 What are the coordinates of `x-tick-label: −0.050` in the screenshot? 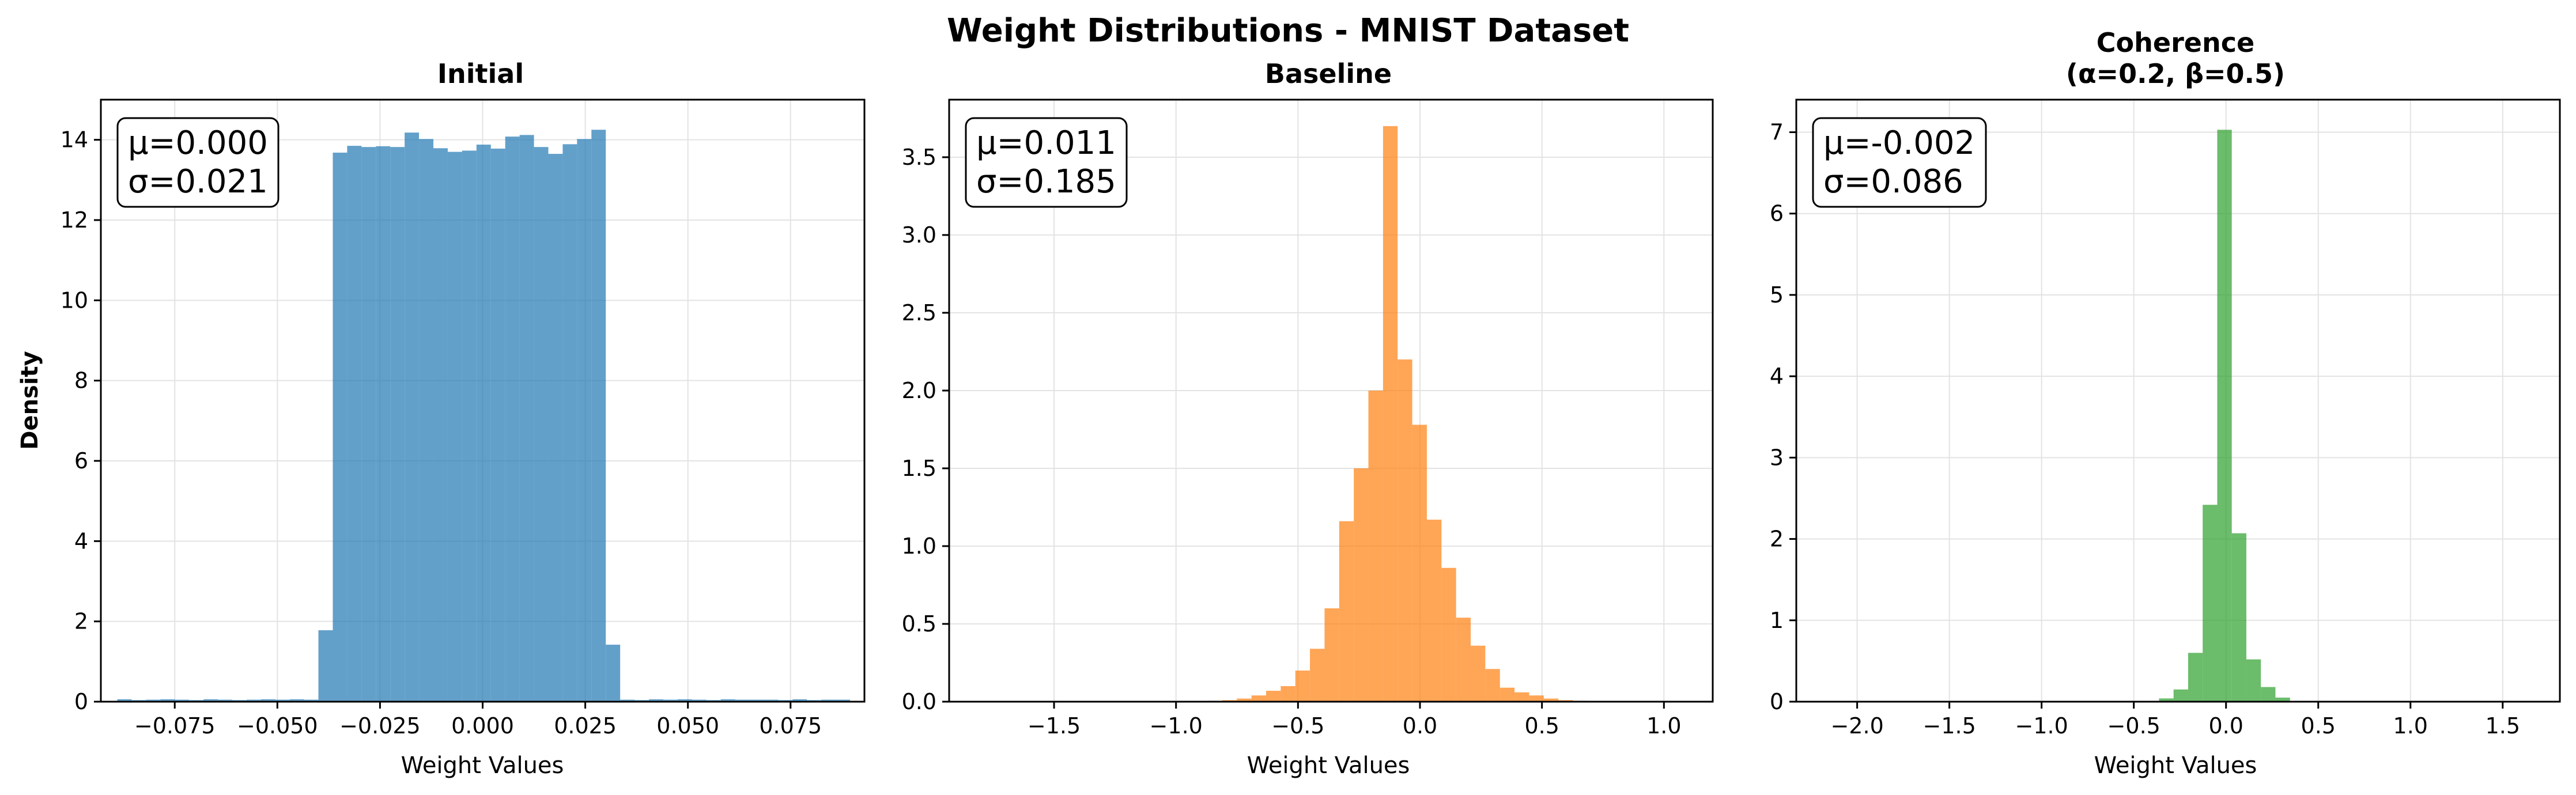 It's located at (277, 726).